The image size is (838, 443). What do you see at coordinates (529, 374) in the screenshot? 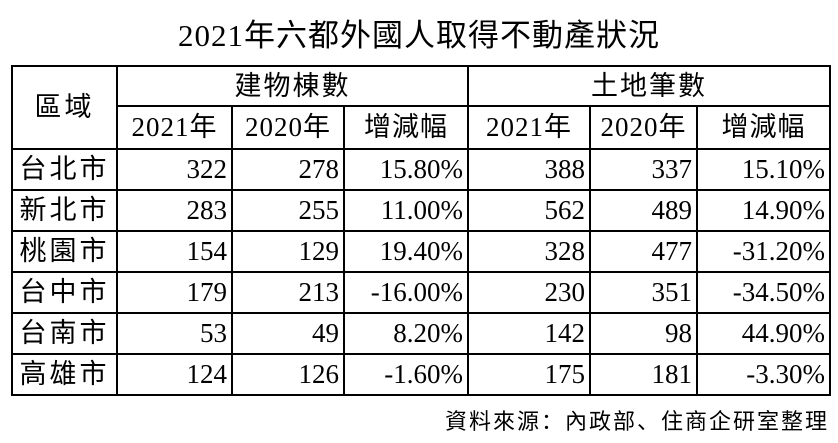
I see `value-cell: 175` at bounding box center [529, 374].